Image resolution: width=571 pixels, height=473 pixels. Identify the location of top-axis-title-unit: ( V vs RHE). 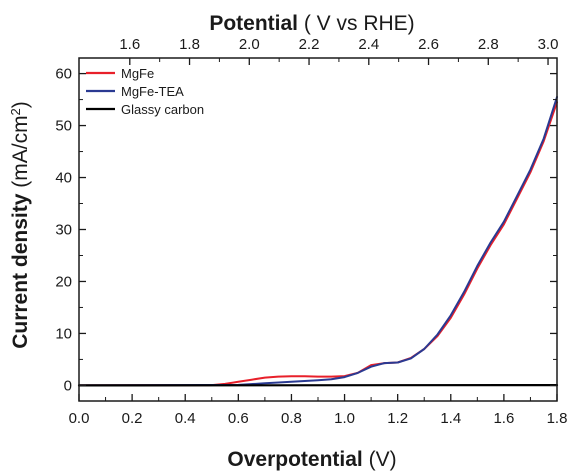
(356, 23).